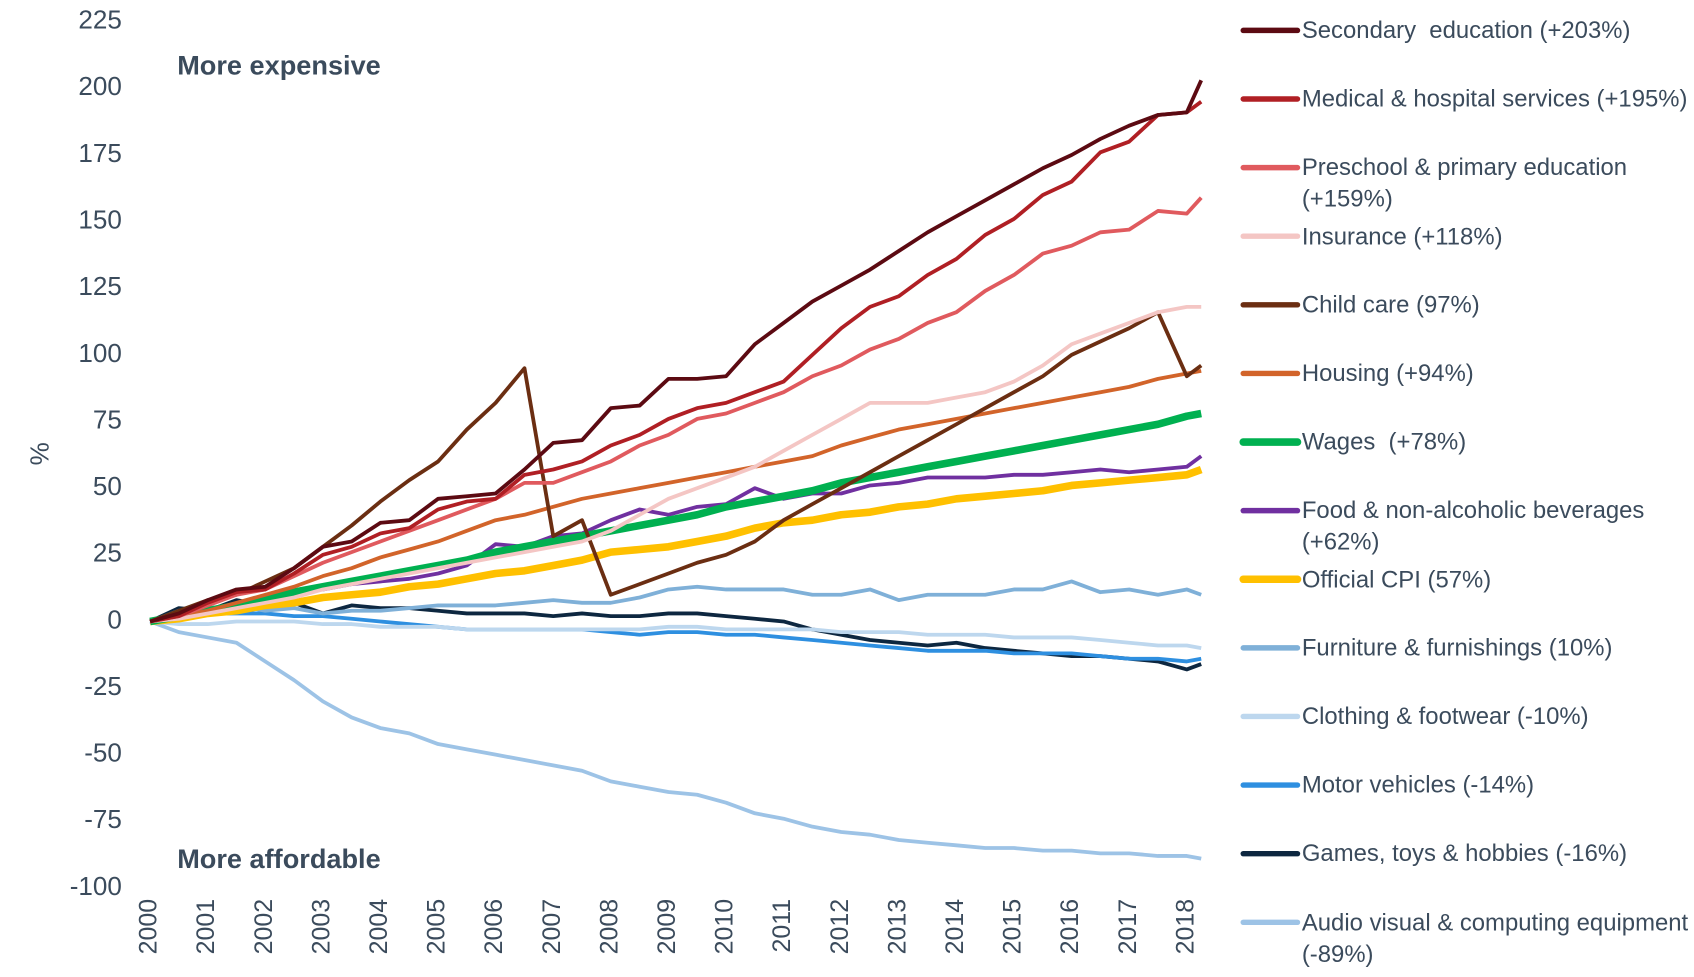 The height and width of the screenshot is (977, 1694). What do you see at coordinates (103, 753) in the screenshot?
I see `y-tick-label: -50` at bounding box center [103, 753].